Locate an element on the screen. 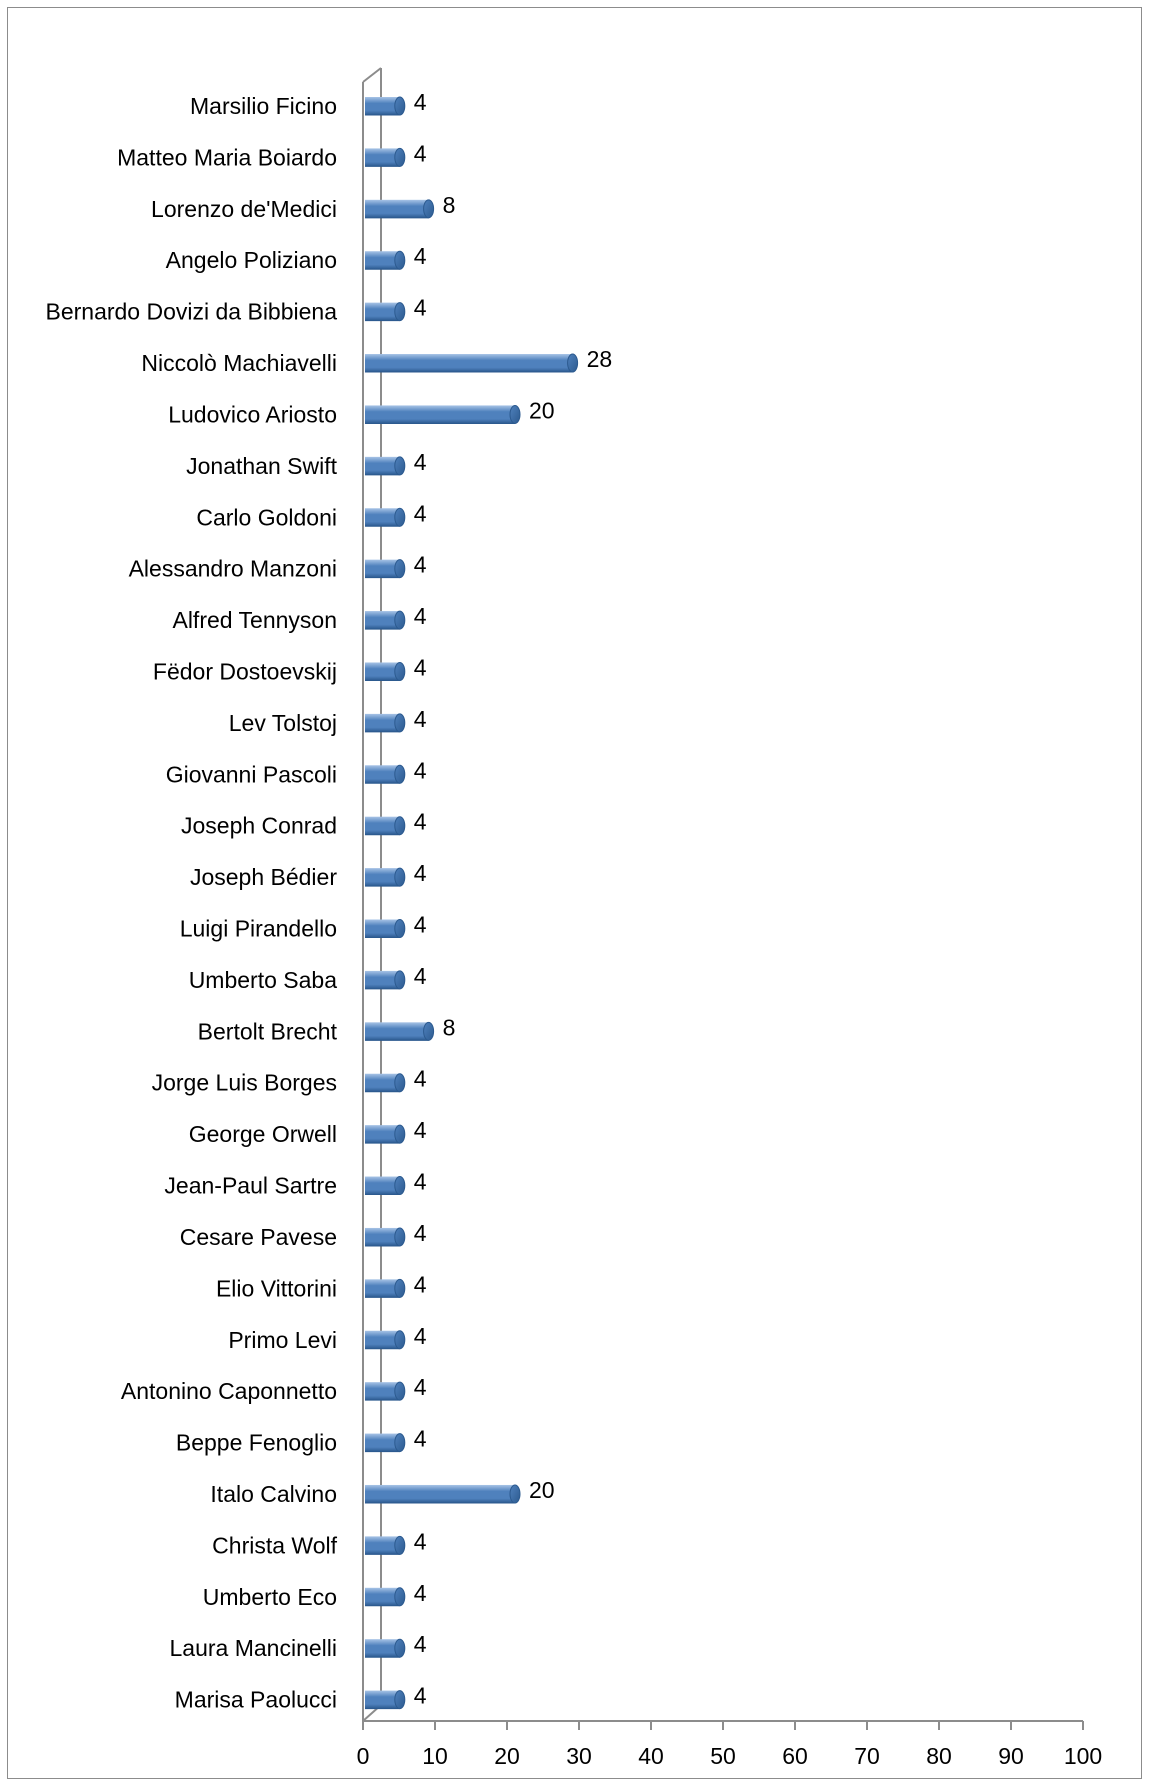 The width and height of the screenshot is (1151, 1787). x-tick-label: 90 is located at coordinates (1011, 1756).